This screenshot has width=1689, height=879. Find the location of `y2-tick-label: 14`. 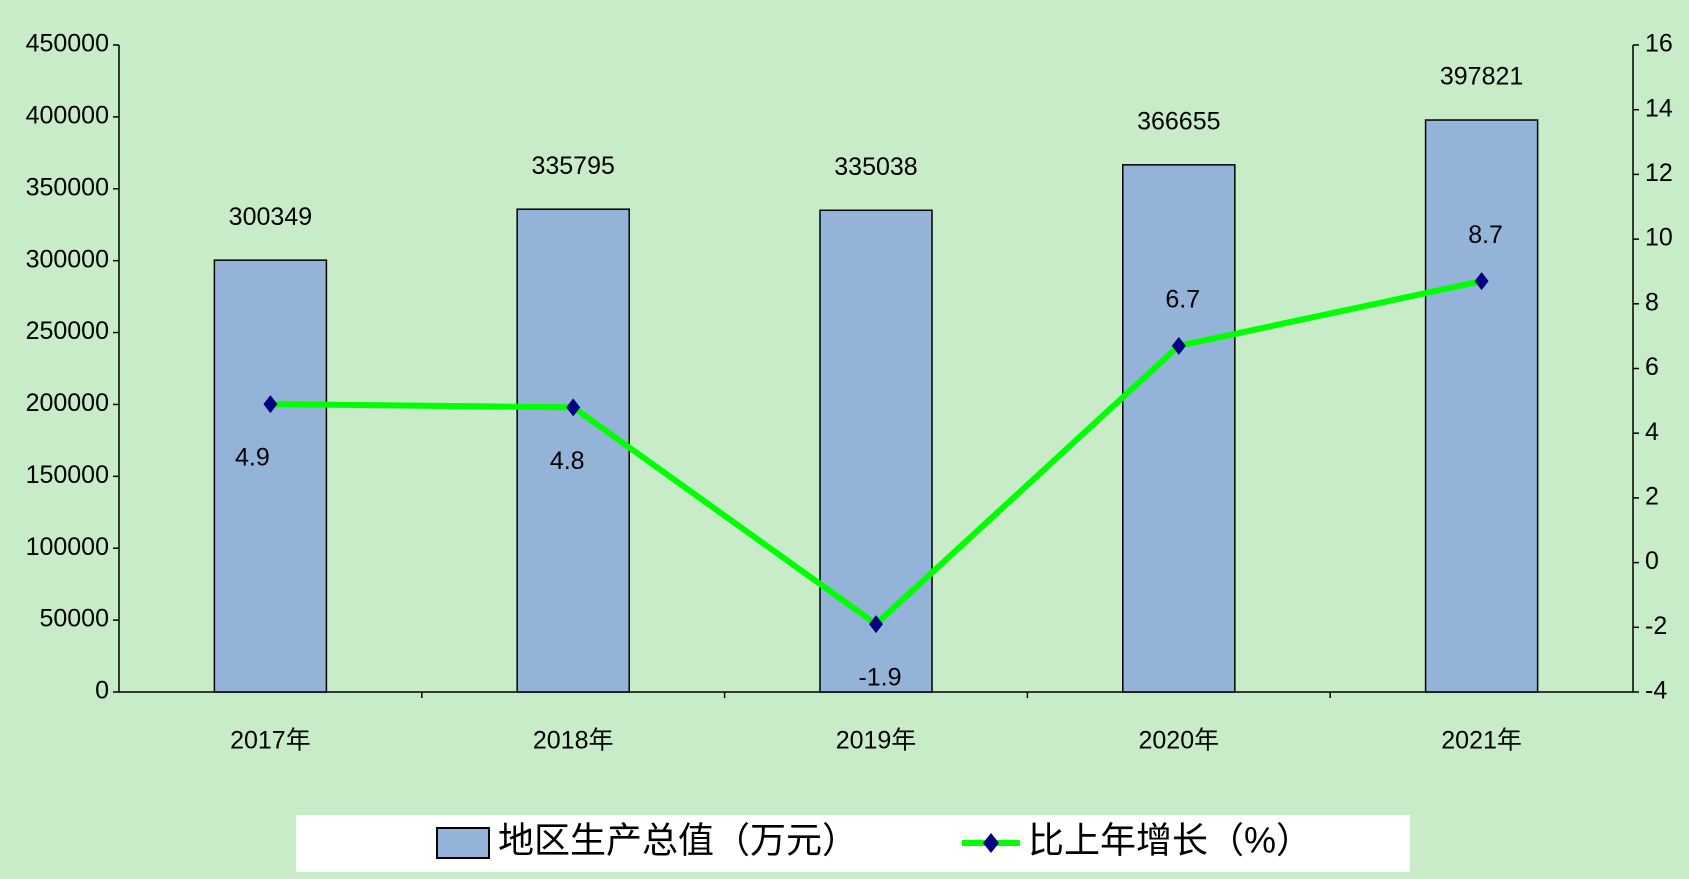

y2-tick-label: 14 is located at coordinates (1659, 108).